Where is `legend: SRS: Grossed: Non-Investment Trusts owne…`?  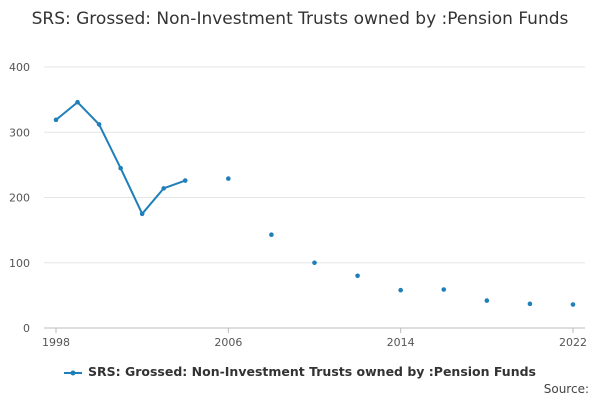 legend: SRS: Grossed: Non-Investment Trusts owne… is located at coordinates (300, 371).